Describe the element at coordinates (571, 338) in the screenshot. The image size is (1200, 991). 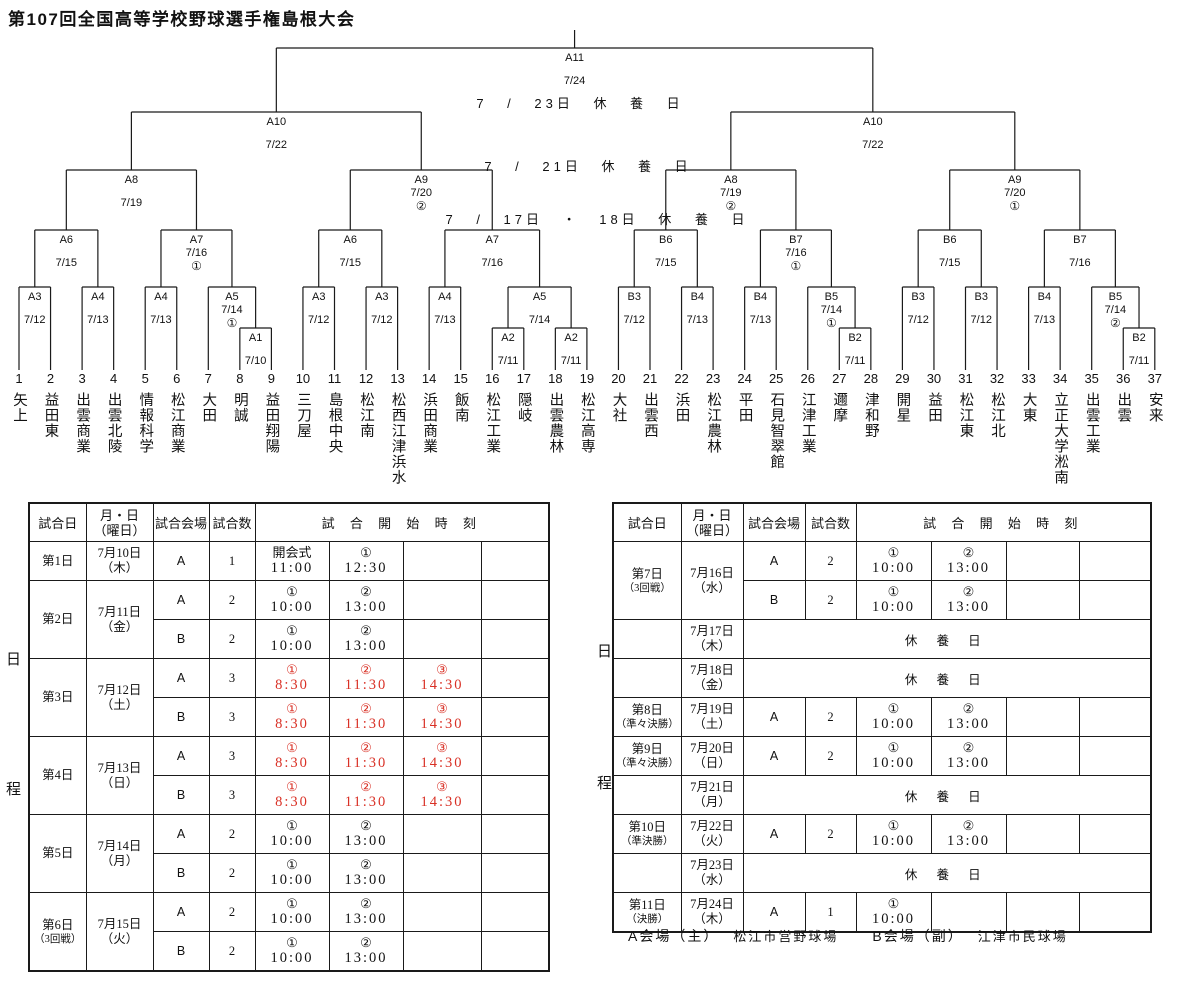
I see `match-code: A2` at that location.